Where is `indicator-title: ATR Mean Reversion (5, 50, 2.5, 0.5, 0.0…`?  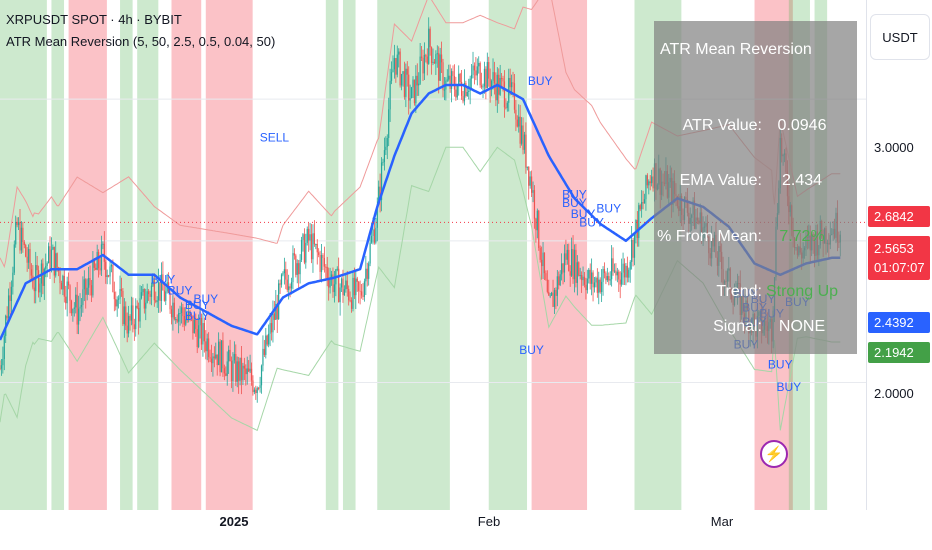
indicator-title: ATR Mean Reversion (5, 50, 2.5, 0.5, 0.0… is located at coordinates (141, 41).